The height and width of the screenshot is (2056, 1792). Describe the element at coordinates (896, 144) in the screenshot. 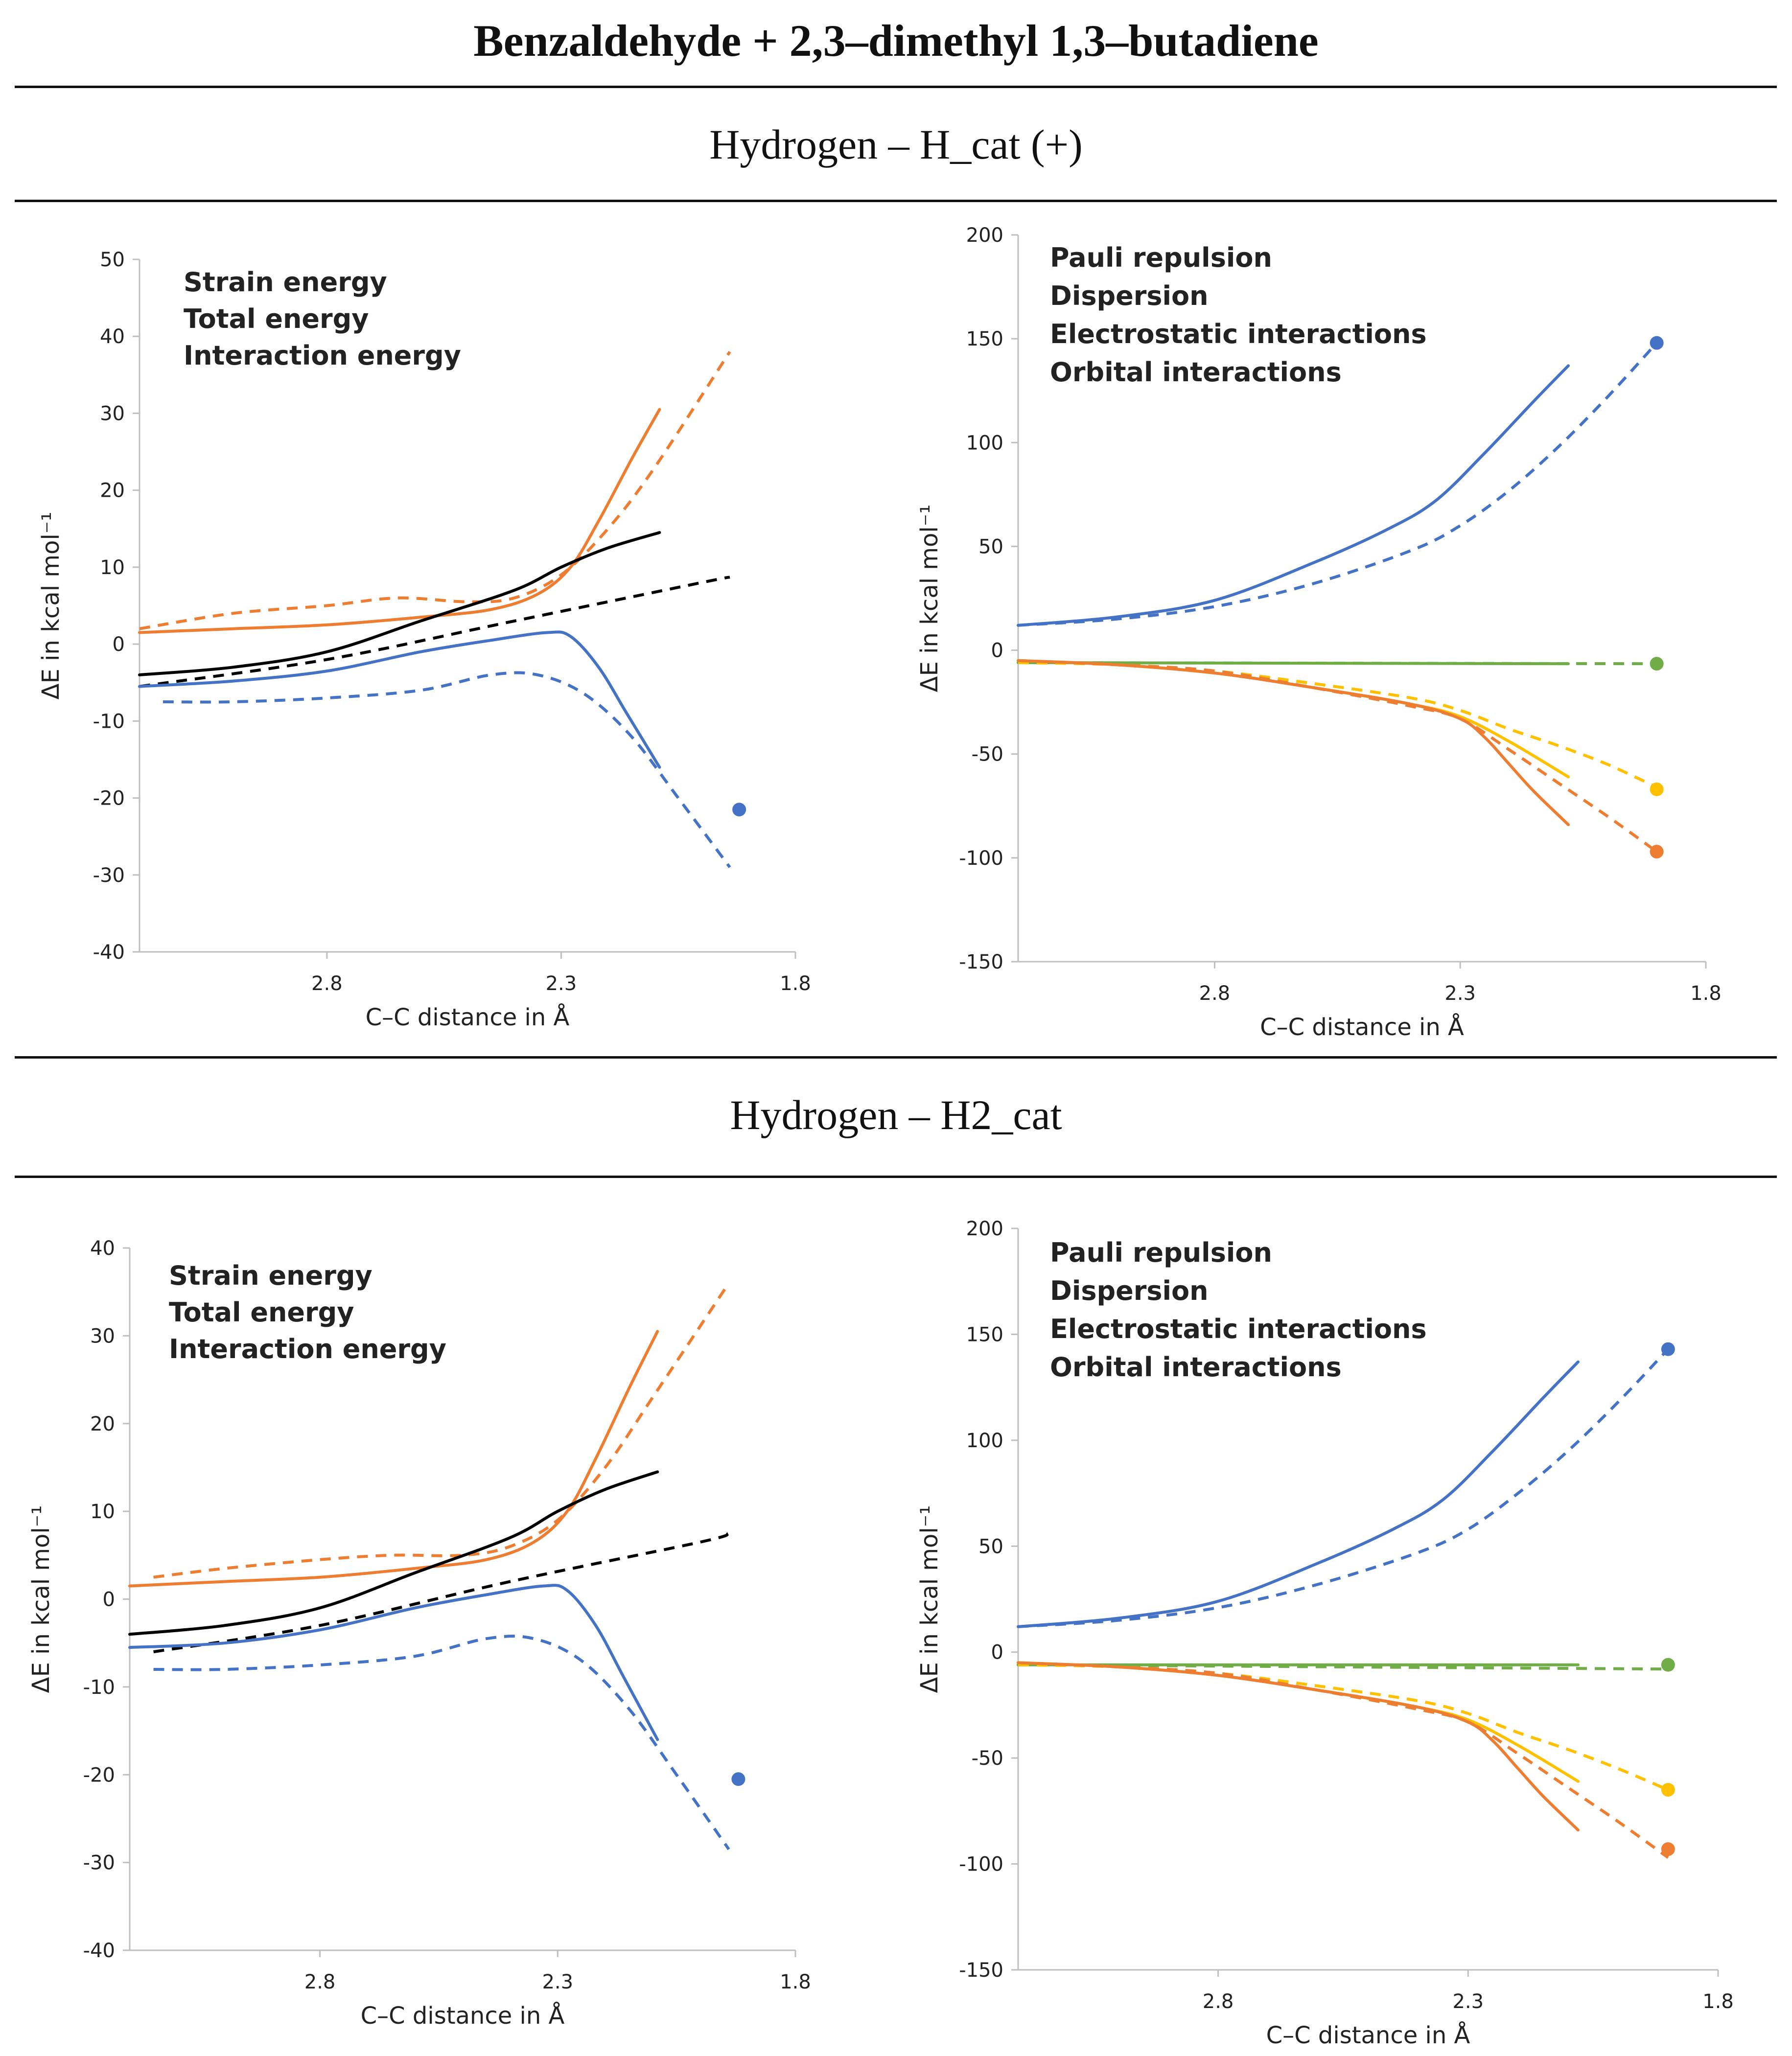

I see `section1-title: Hydrogen – H_cat (+)` at that location.